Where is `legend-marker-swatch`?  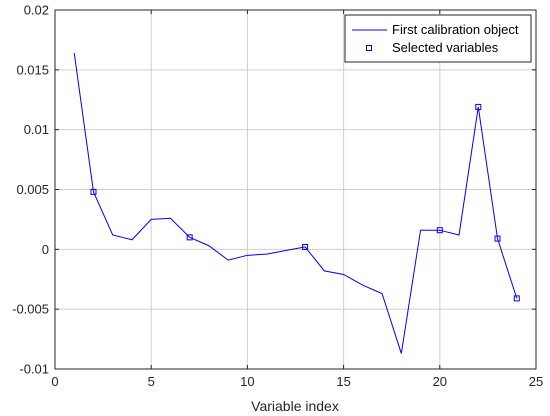
legend-marker-swatch is located at coordinates (369, 48).